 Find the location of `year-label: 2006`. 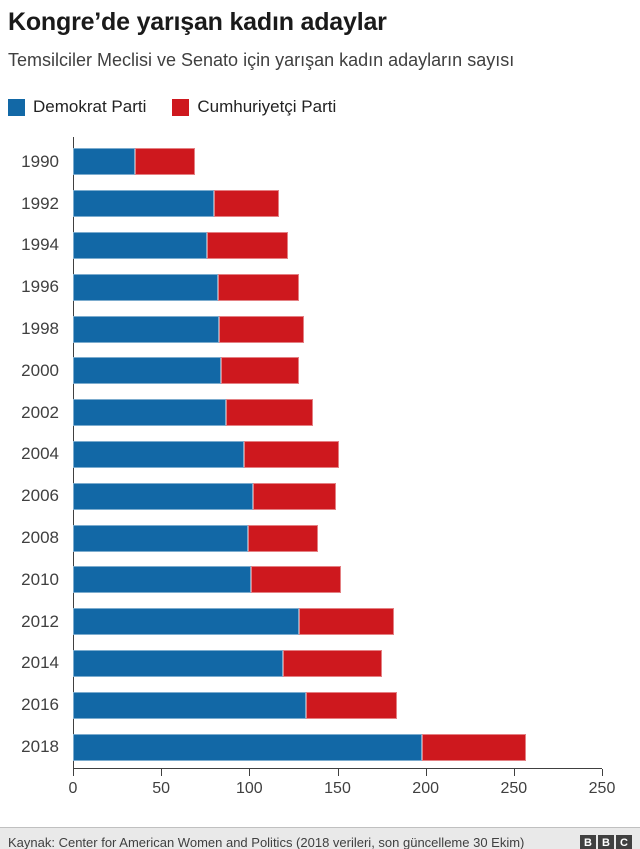

year-label: 2006 is located at coordinates (40, 496).